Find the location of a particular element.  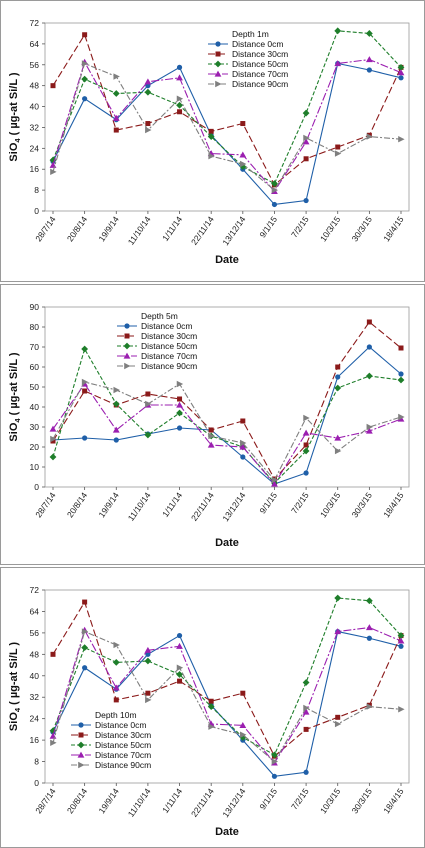

y-tick-label: 80 is located at coordinates (35, 327).